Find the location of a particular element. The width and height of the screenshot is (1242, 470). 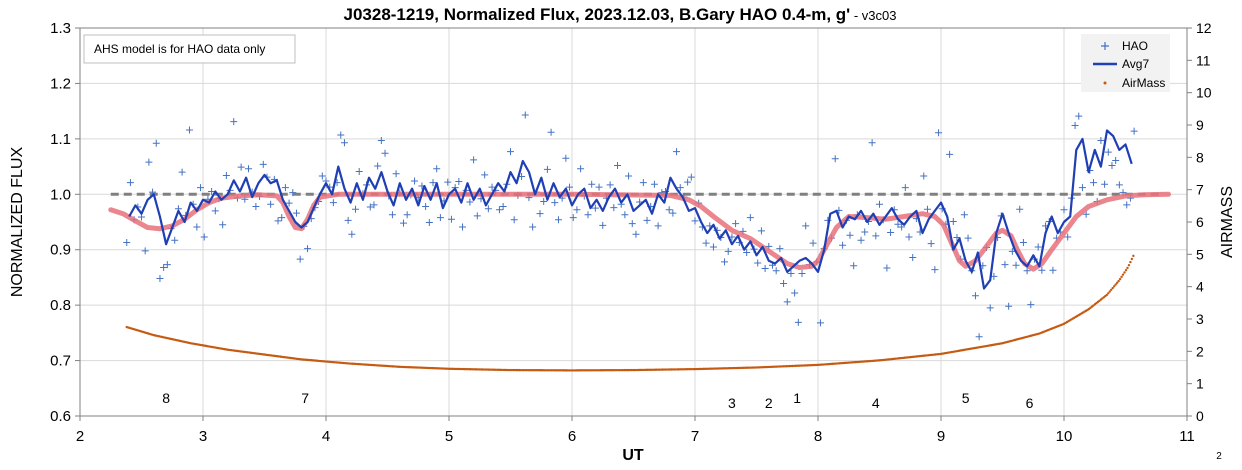

dip-label: 6 is located at coordinates (1030, 403).